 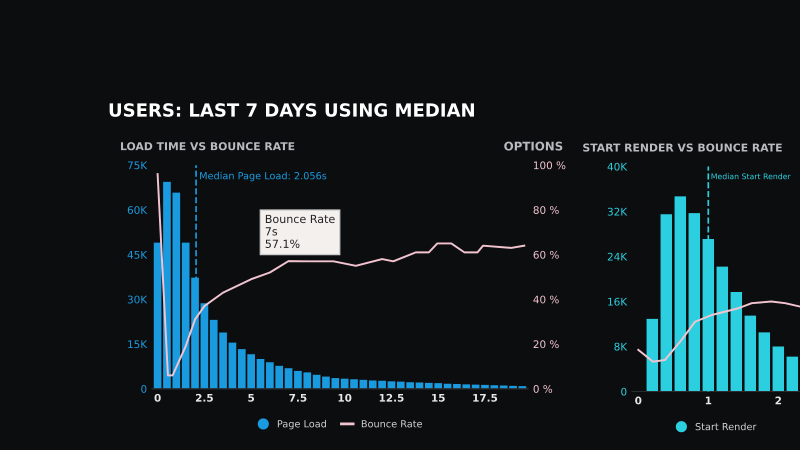 I want to click on chart-title: LOAD TIME VS BOUNCE RATE, so click(x=207, y=146).